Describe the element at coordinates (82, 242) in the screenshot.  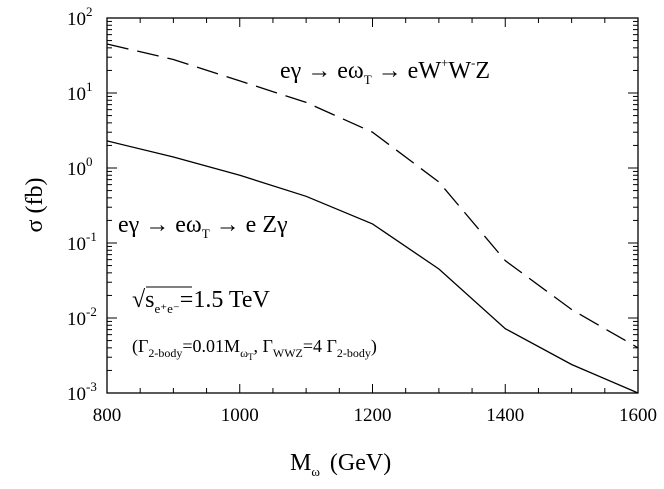
I see `y-tick-label: 10⁻¹` at that location.